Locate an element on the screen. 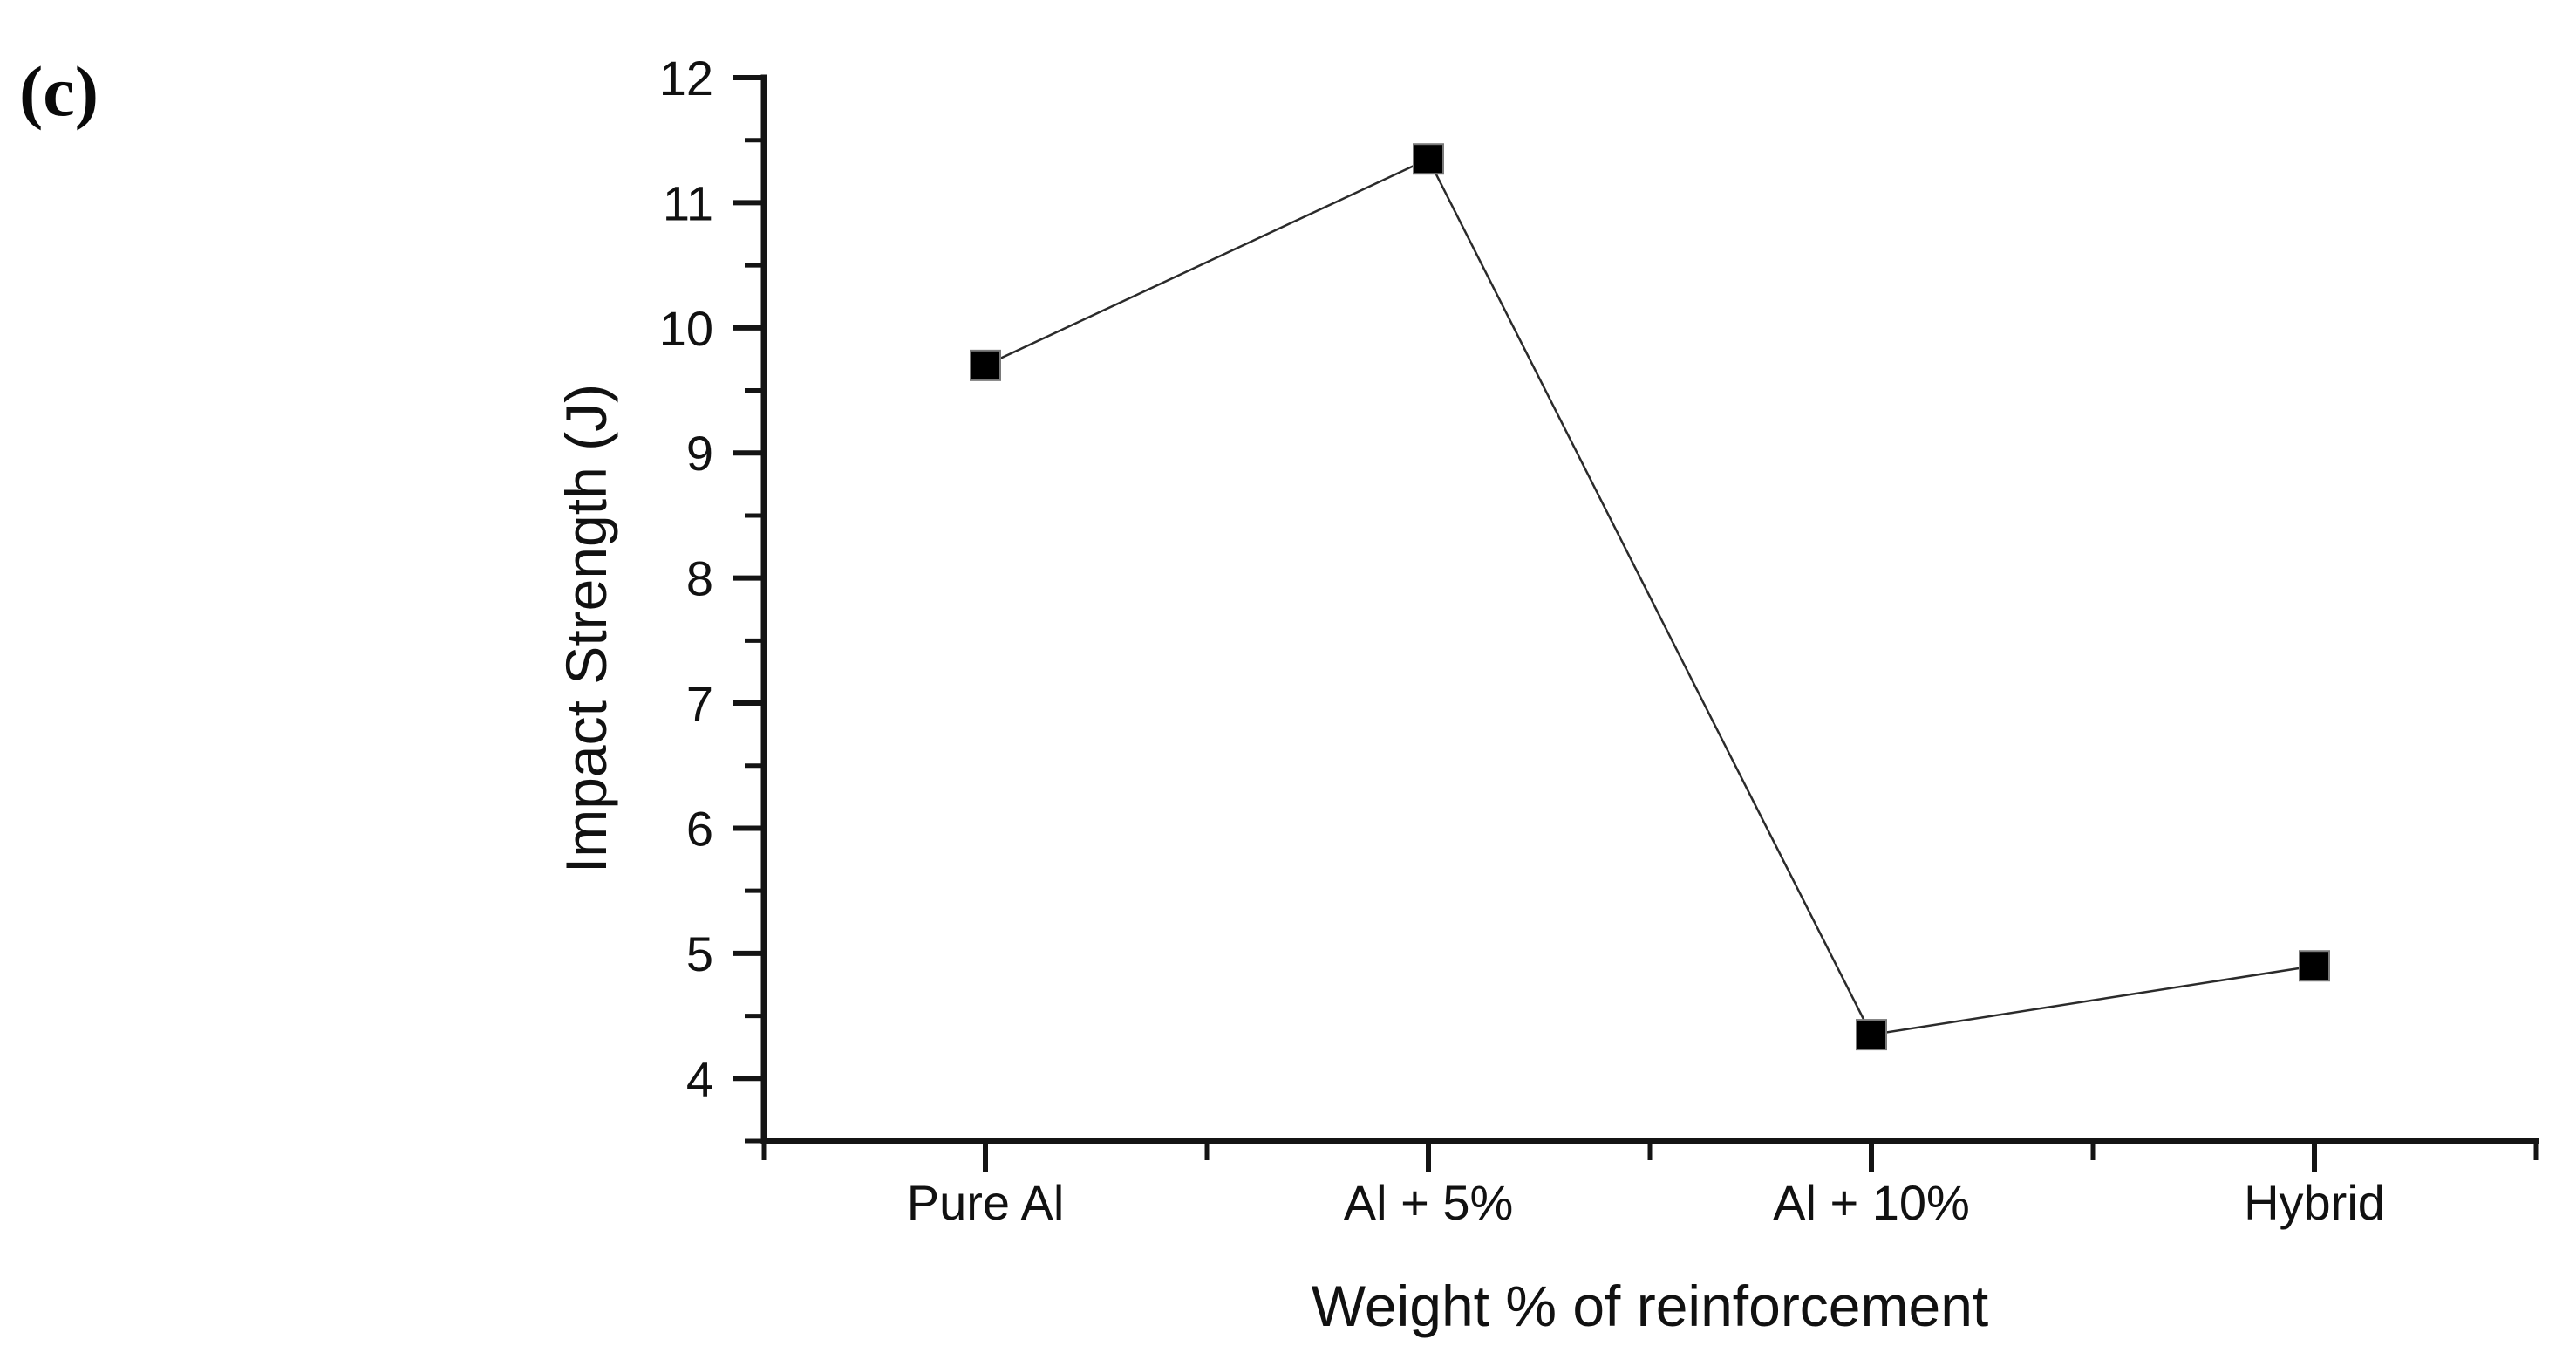 This screenshot has width=2576, height=1346. x-tick-label: Pure Al is located at coordinates (986, 1202).